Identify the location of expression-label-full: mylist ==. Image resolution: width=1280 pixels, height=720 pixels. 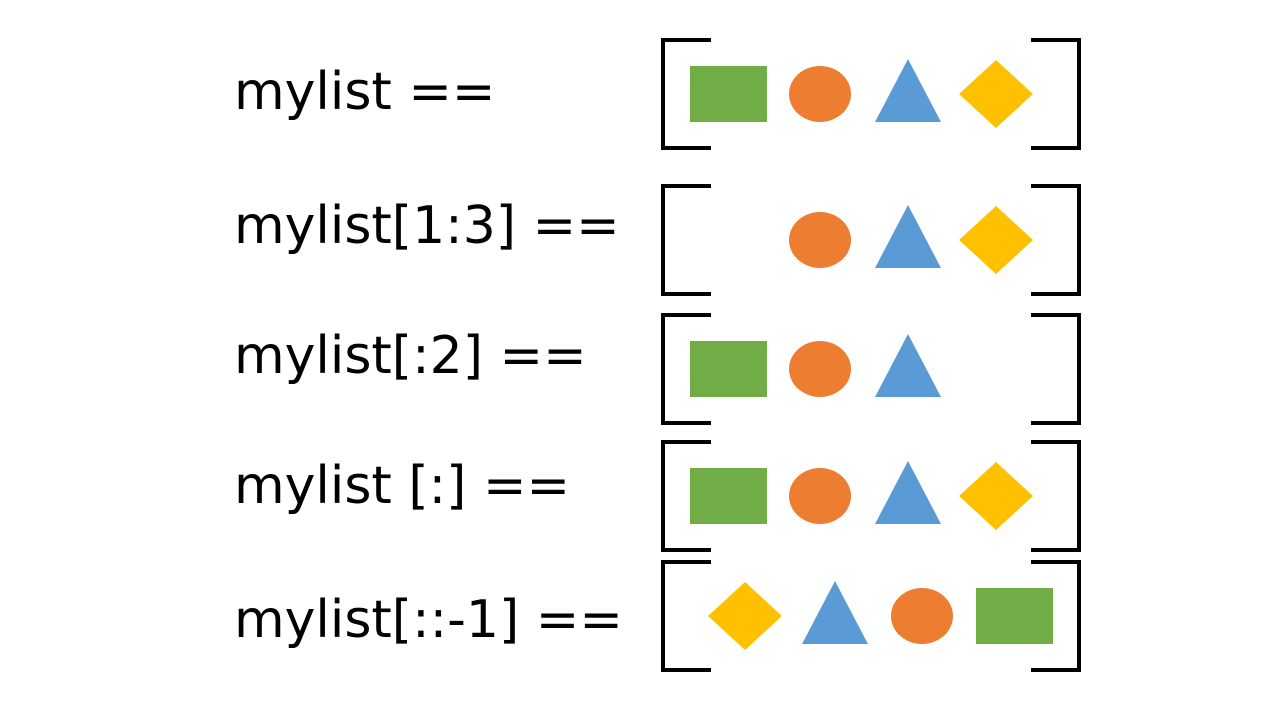
(365, 92).